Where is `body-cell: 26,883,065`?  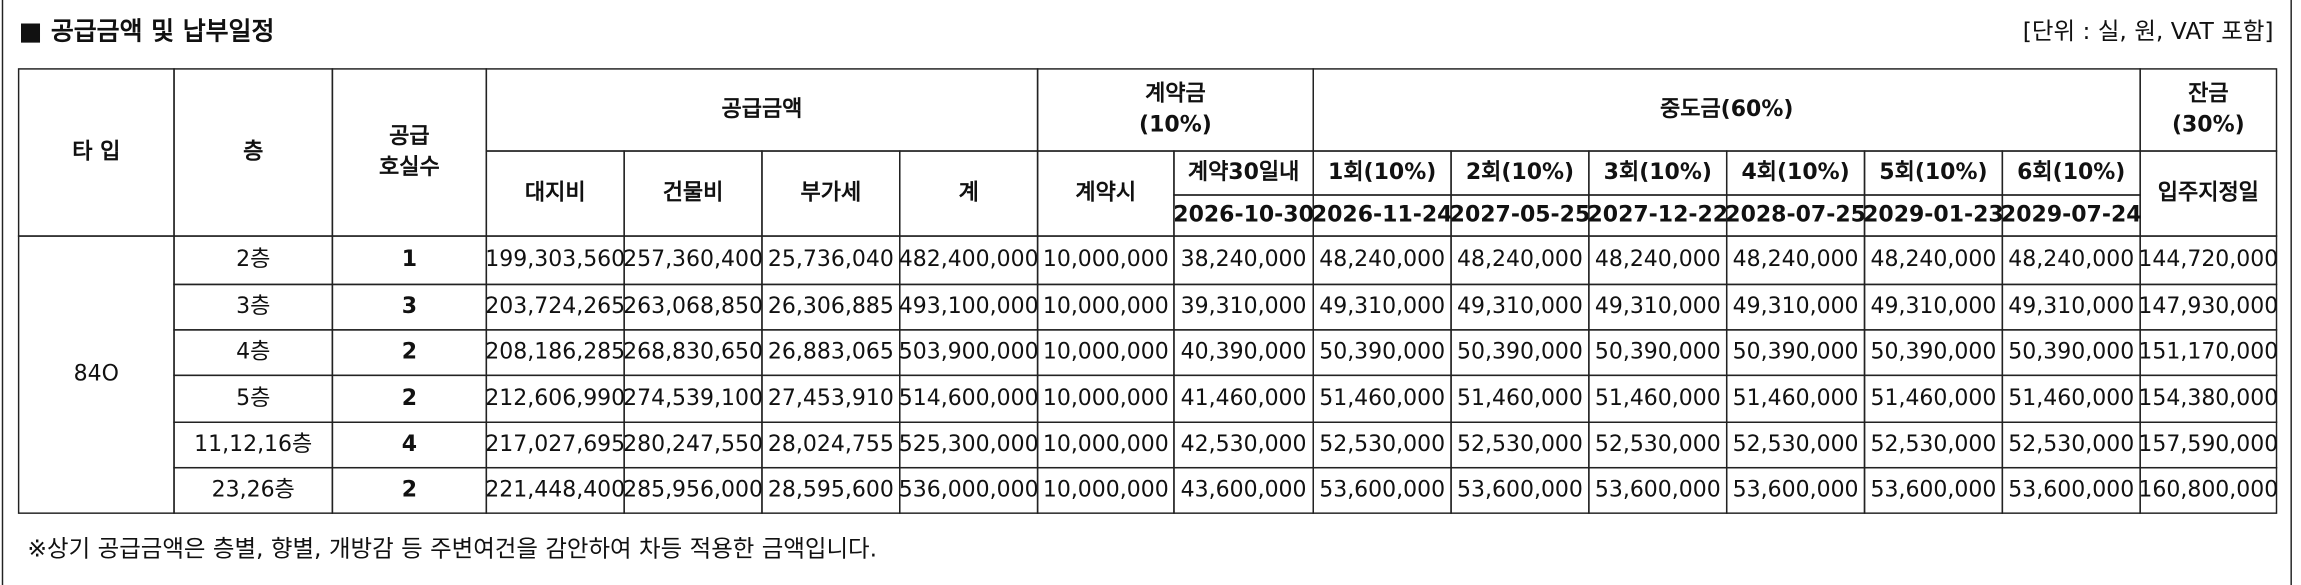
body-cell: 26,883,065 is located at coordinates (831, 352).